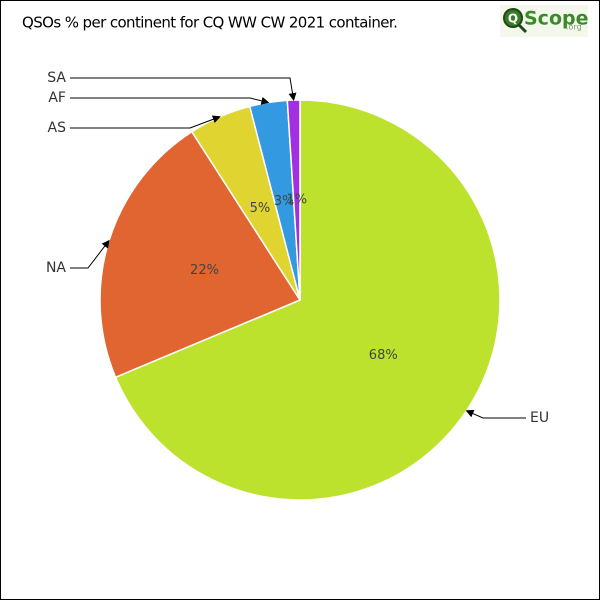 This screenshot has height=600, width=600. I want to click on slice-label: 68%, so click(383, 355).